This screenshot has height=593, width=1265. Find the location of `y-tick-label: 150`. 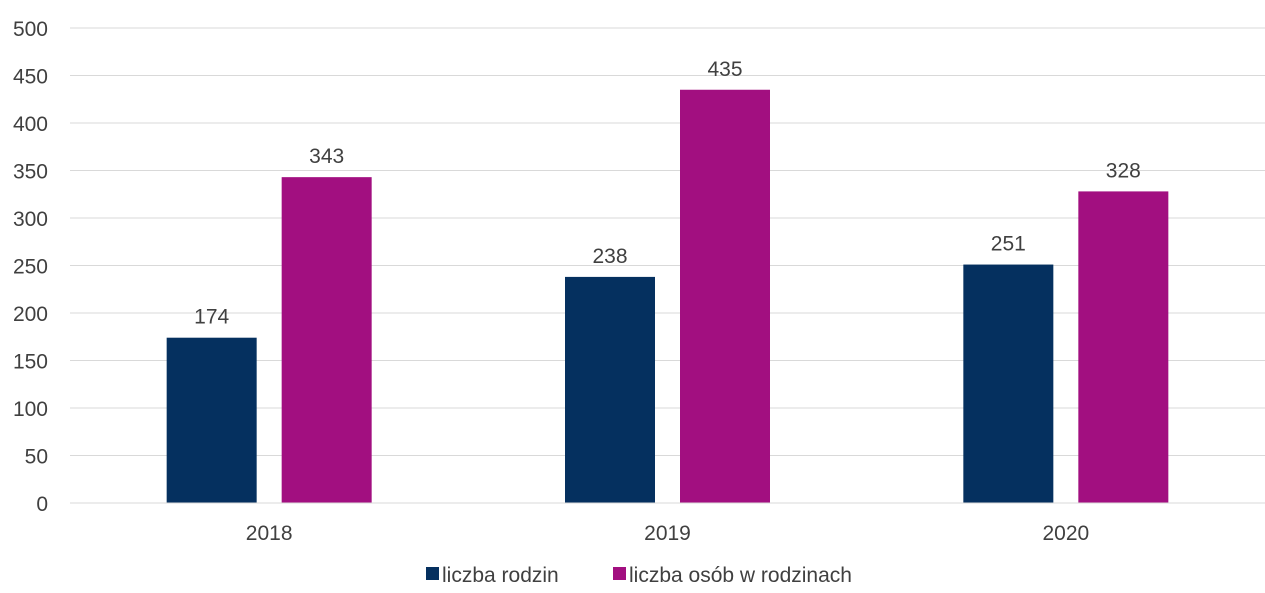

y-tick-label: 150 is located at coordinates (30, 362).